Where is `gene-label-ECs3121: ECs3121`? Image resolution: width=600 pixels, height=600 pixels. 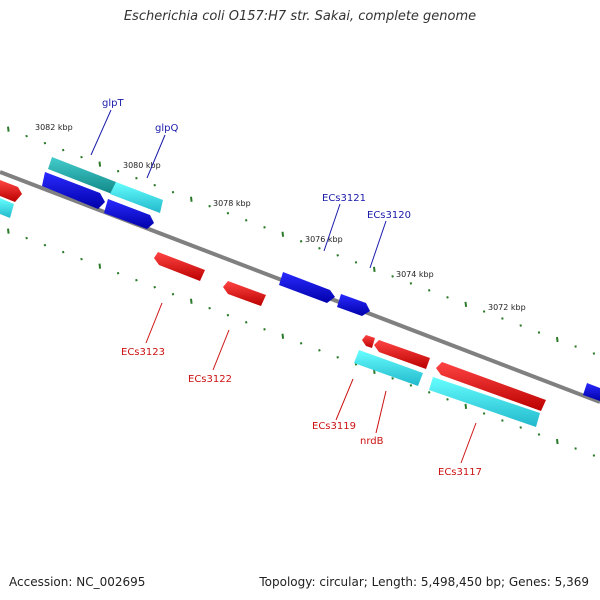
gene-label-ECs3121: ECs3121 is located at coordinates (344, 198).